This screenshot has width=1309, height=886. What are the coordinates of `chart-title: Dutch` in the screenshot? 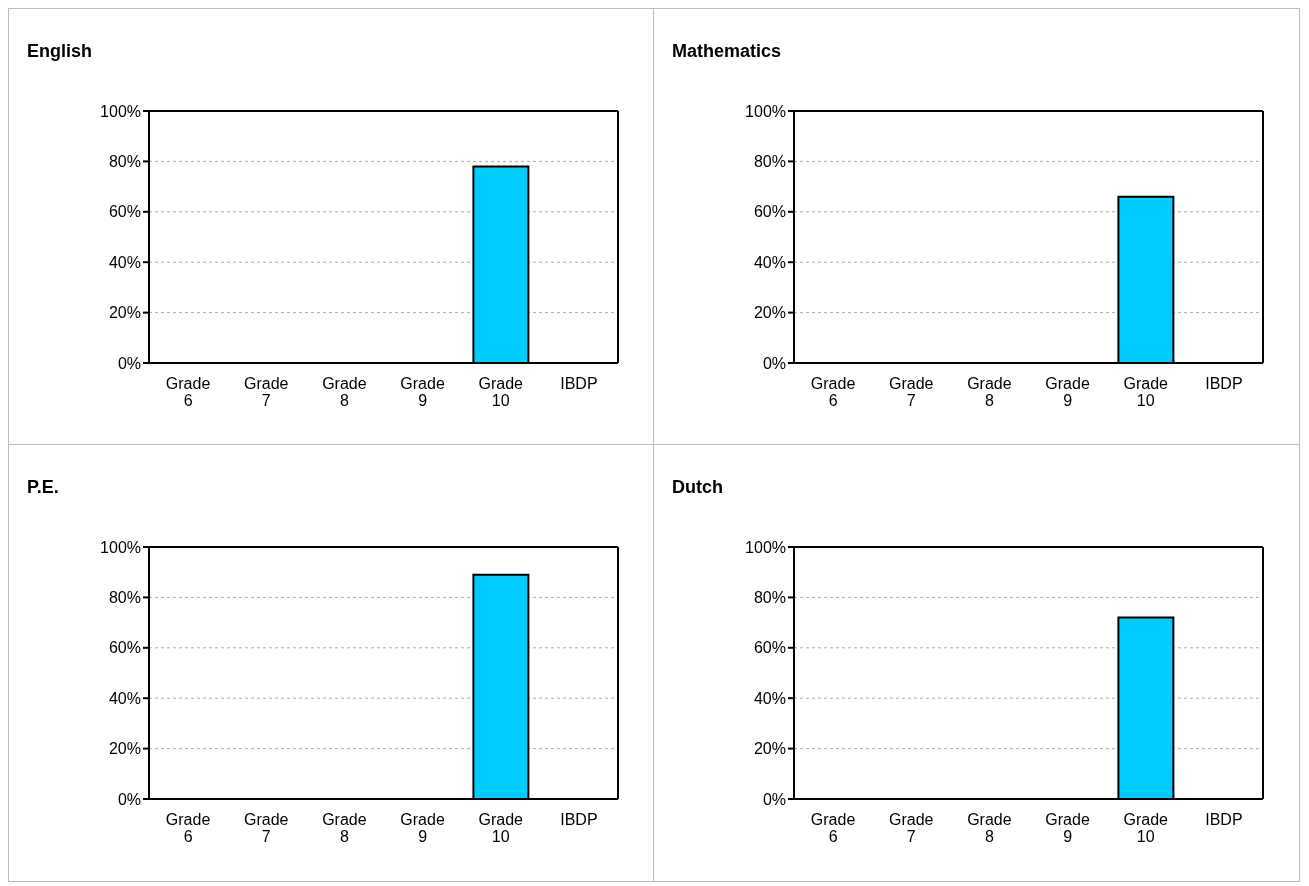 It's located at (697, 487).